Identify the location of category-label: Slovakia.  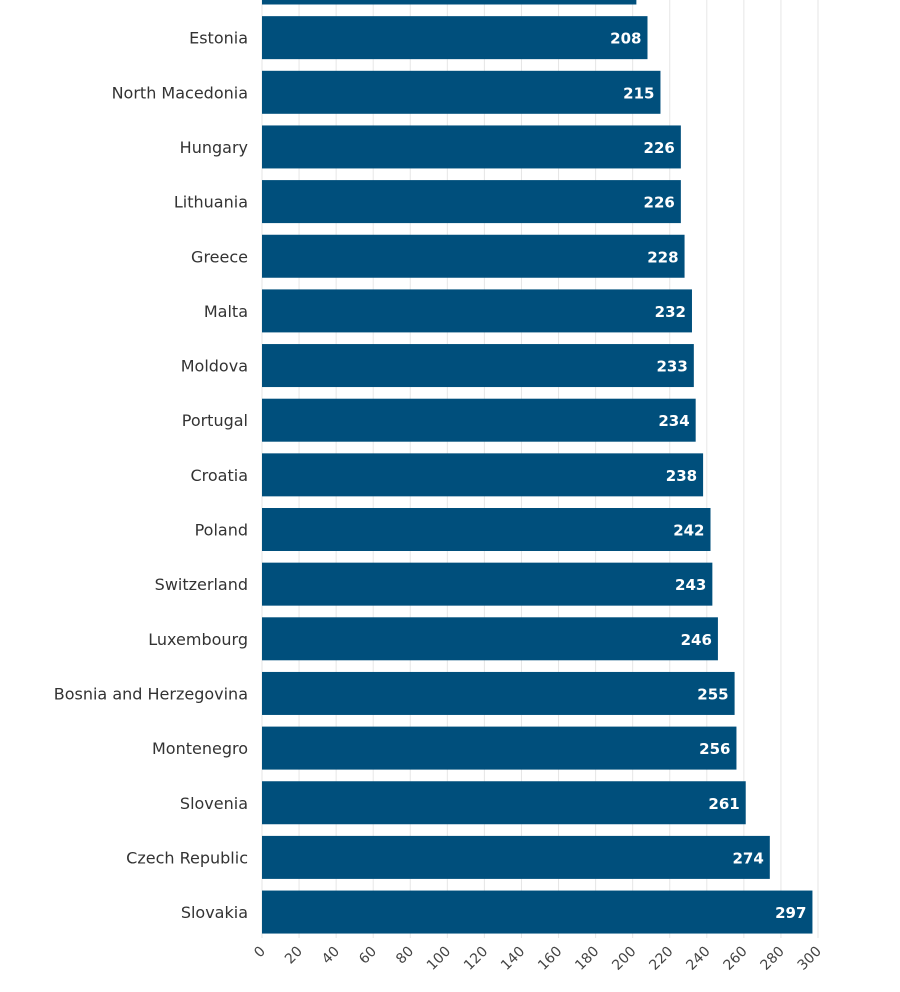
(214, 912).